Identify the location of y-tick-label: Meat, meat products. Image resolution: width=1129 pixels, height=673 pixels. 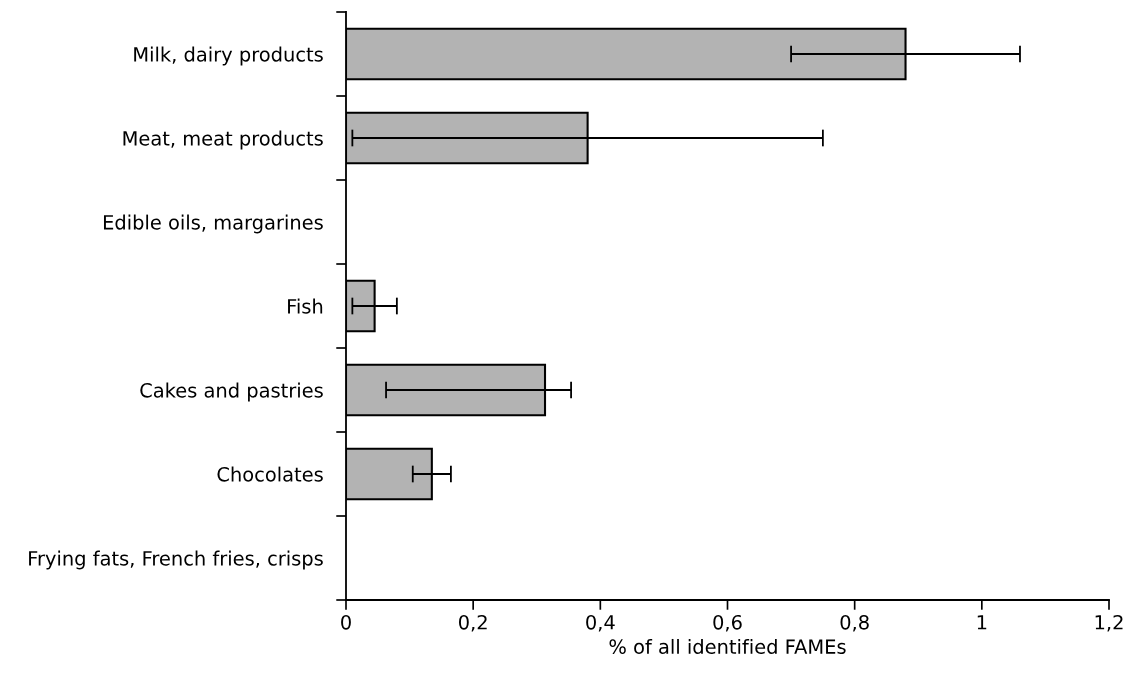
(223, 140).